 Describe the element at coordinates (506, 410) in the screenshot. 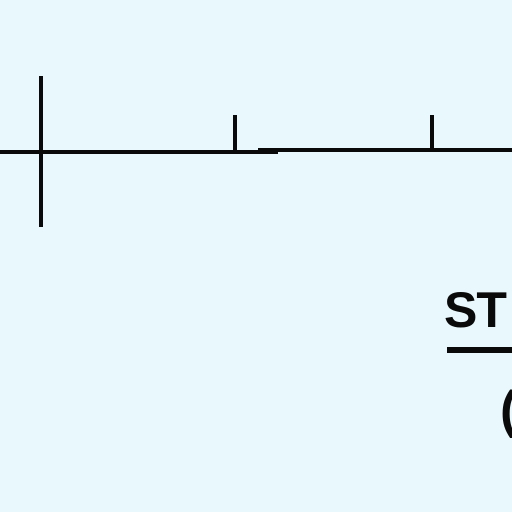

I see `subtitle-label: (` at that location.